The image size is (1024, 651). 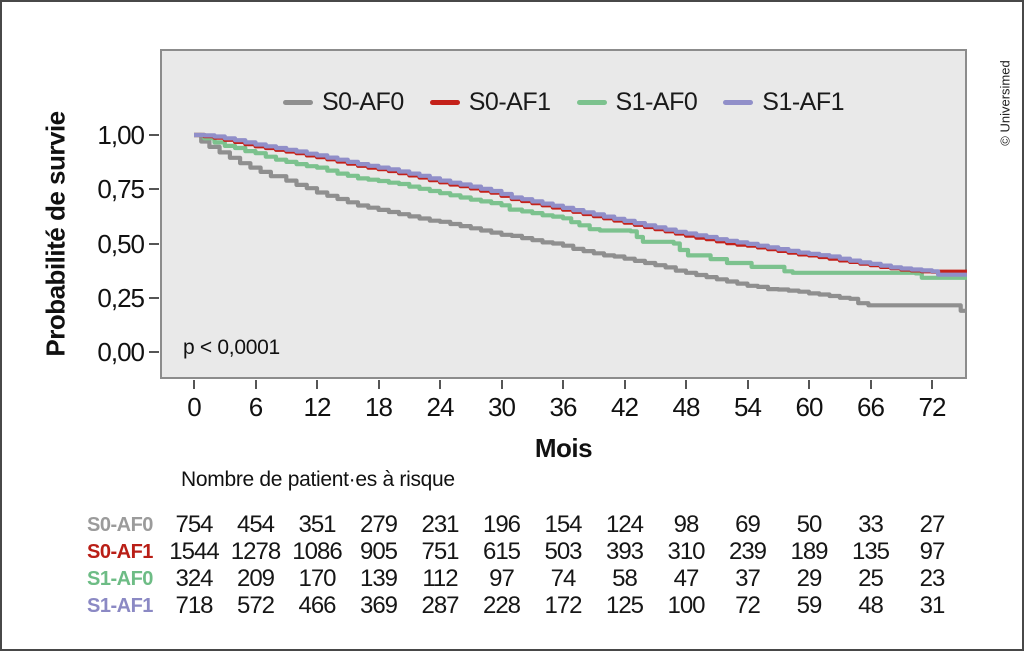 I want to click on legend: S0-AF0 S0-AF1 S1-AF0 S1-AF1, so click(x=563, y=102).